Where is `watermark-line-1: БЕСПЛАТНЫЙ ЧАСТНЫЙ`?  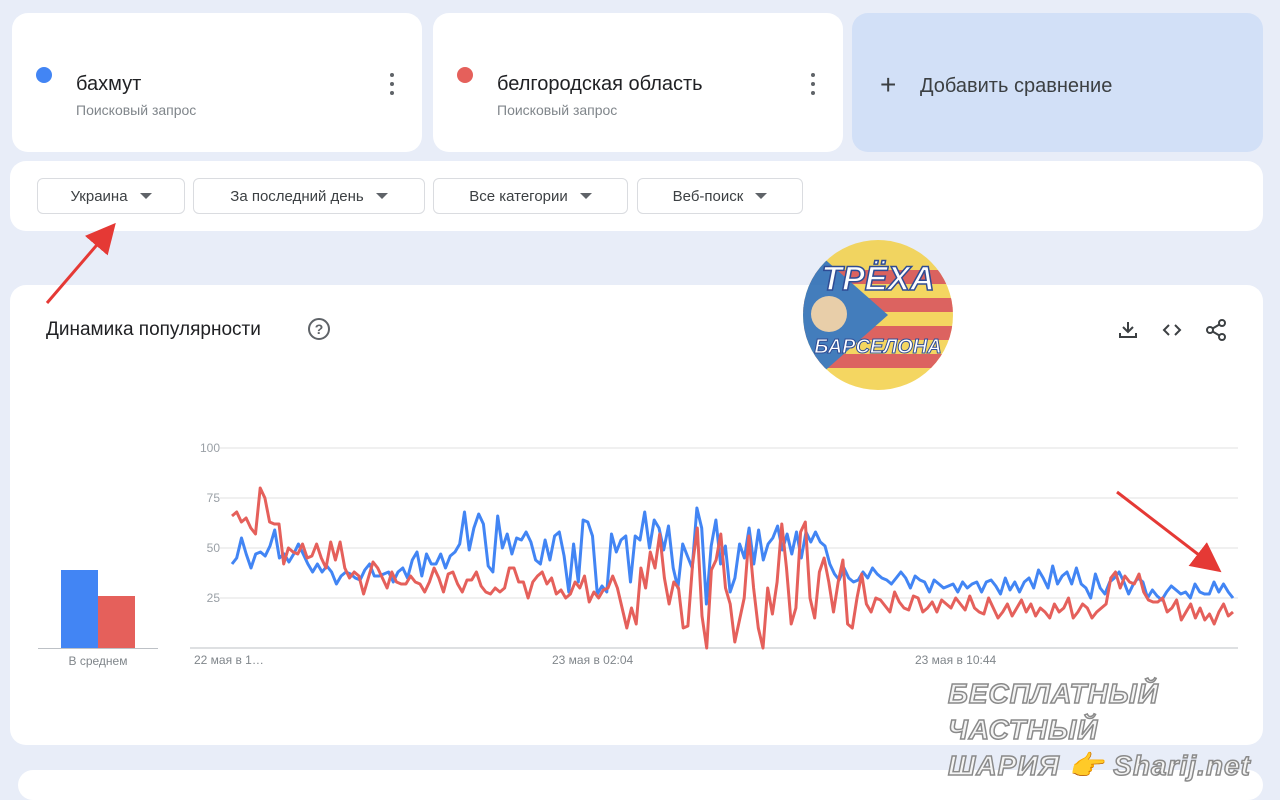 watermark-line-1: БЕСПЛАТНЫЙ ЧАСТНЫЙ is located at coordinates (1053, 711).